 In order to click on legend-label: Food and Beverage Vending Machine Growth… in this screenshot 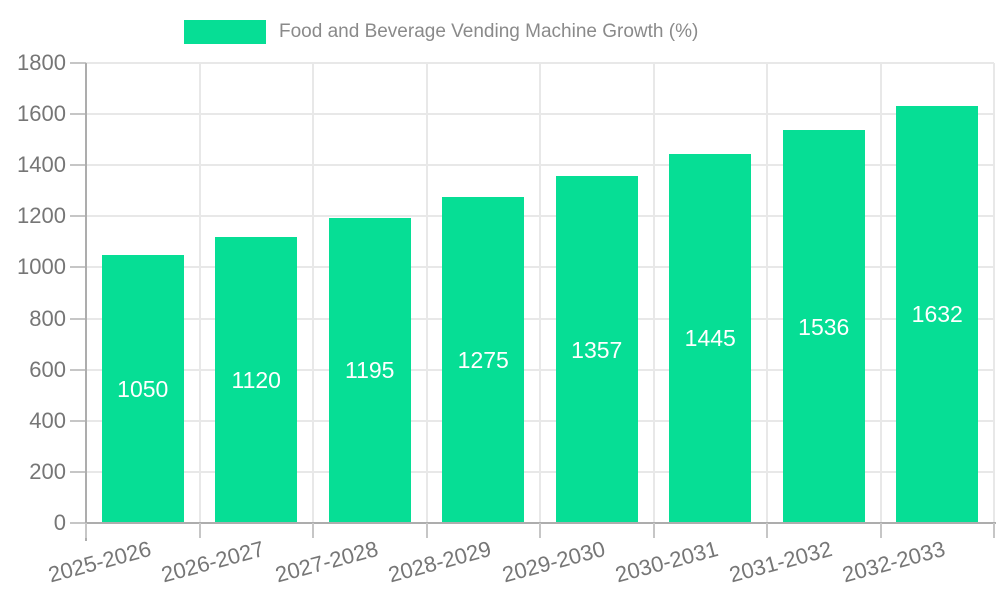, I will do `click(489, 31)`.